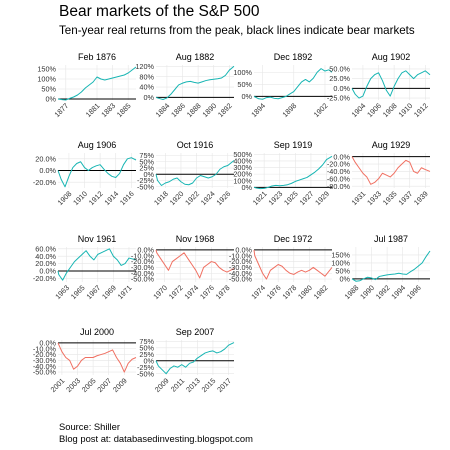  What do you see at coordinates (242, 174) in the screenshot?
I see `y-tick-label: 200%` at bounding box center [242, 174].